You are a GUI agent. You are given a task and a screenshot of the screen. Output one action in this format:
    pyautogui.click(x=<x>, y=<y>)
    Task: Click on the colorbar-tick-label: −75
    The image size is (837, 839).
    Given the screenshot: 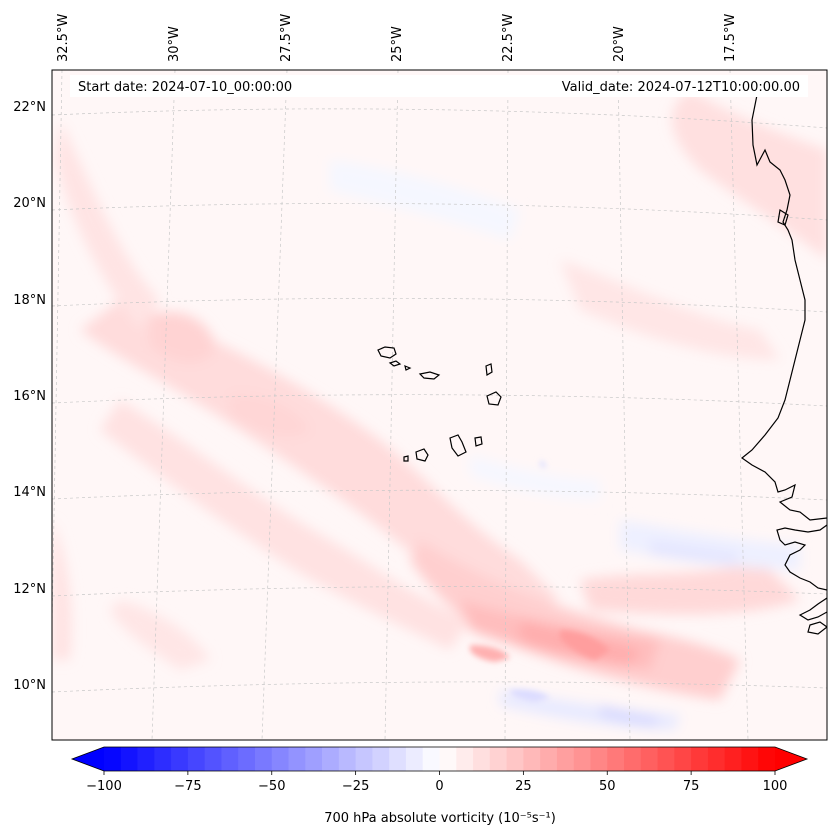 What is the action you would take?
    pyautogui.click(x=187, y=786)
    